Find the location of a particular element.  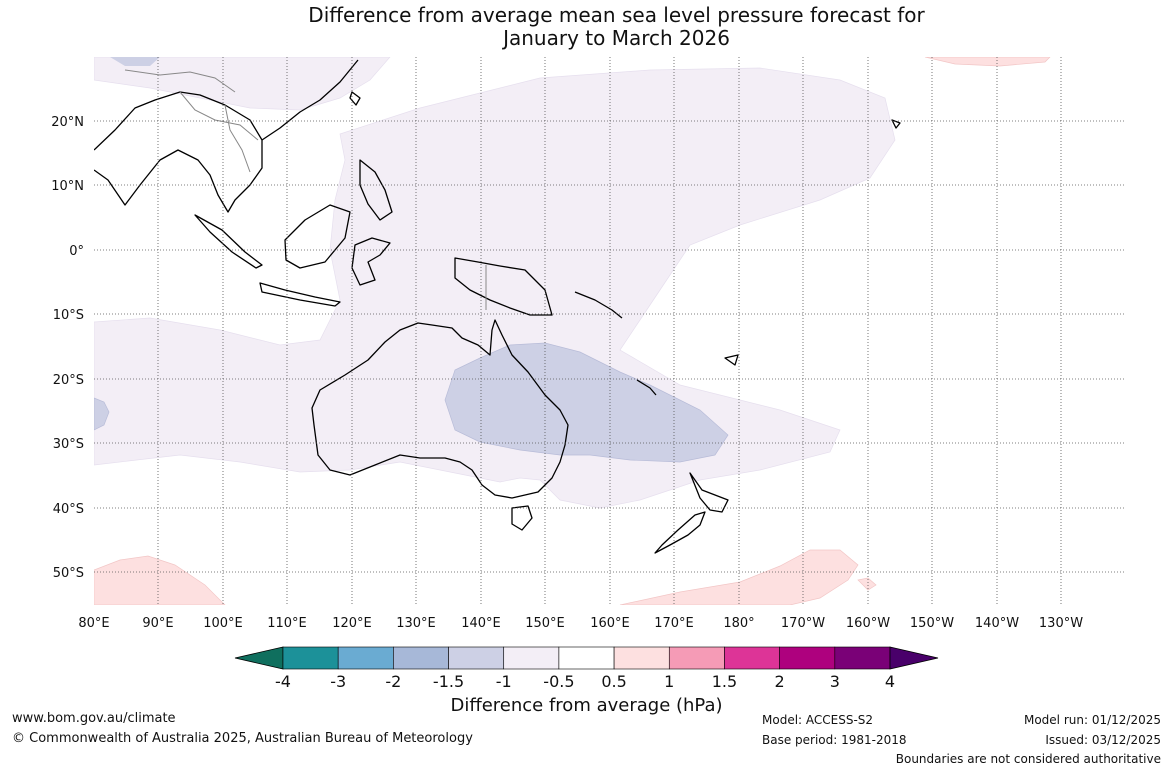

anomaly-region-positive-east-spot is located at coordinates (867, 584).